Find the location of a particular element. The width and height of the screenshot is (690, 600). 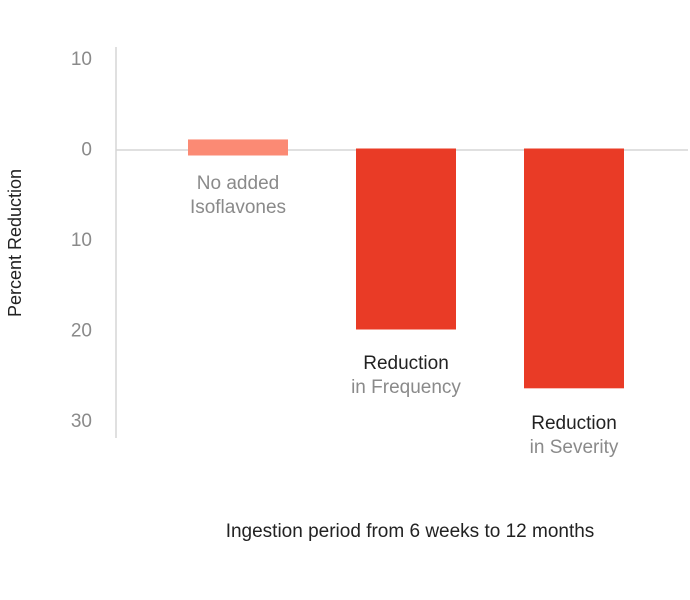

y-tick-label: 30 is located at coordinates (81, 421).